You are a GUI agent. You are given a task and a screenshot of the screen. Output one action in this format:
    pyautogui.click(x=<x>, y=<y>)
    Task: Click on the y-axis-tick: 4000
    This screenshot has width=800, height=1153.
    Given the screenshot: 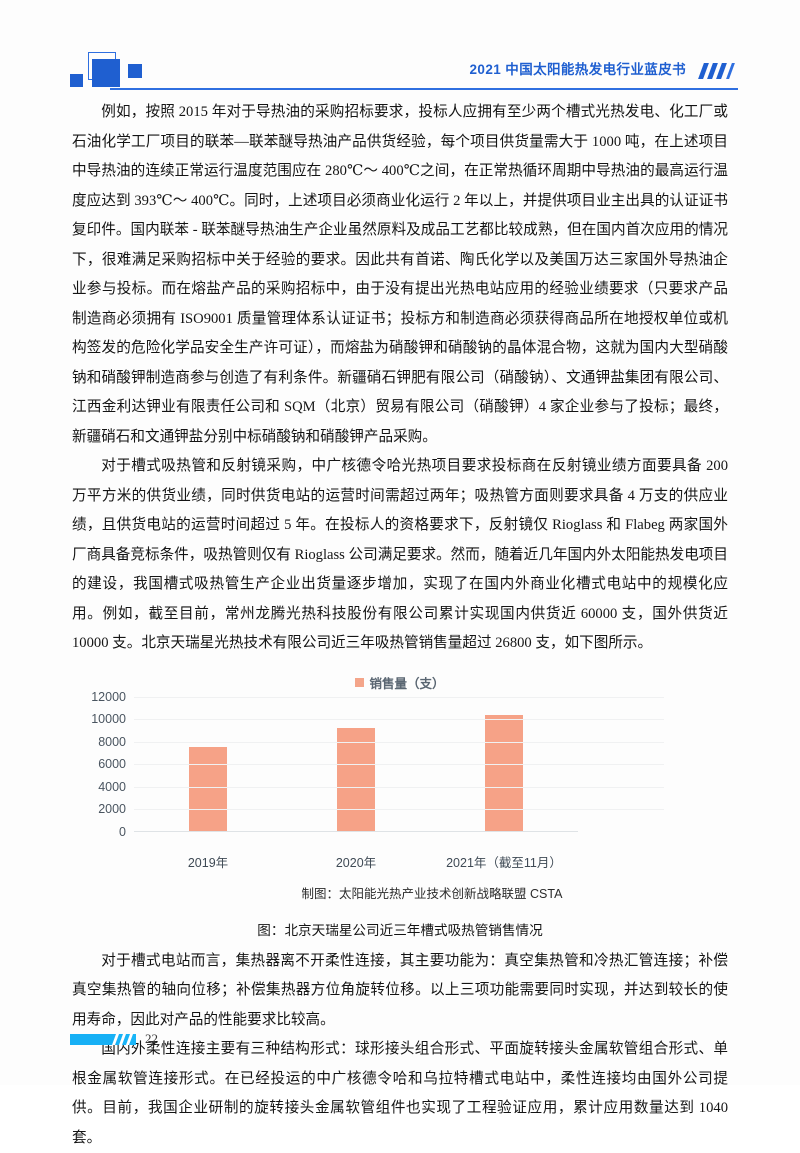 What is the action you would take?
    pyautogui.click(x=112, y=786)
    